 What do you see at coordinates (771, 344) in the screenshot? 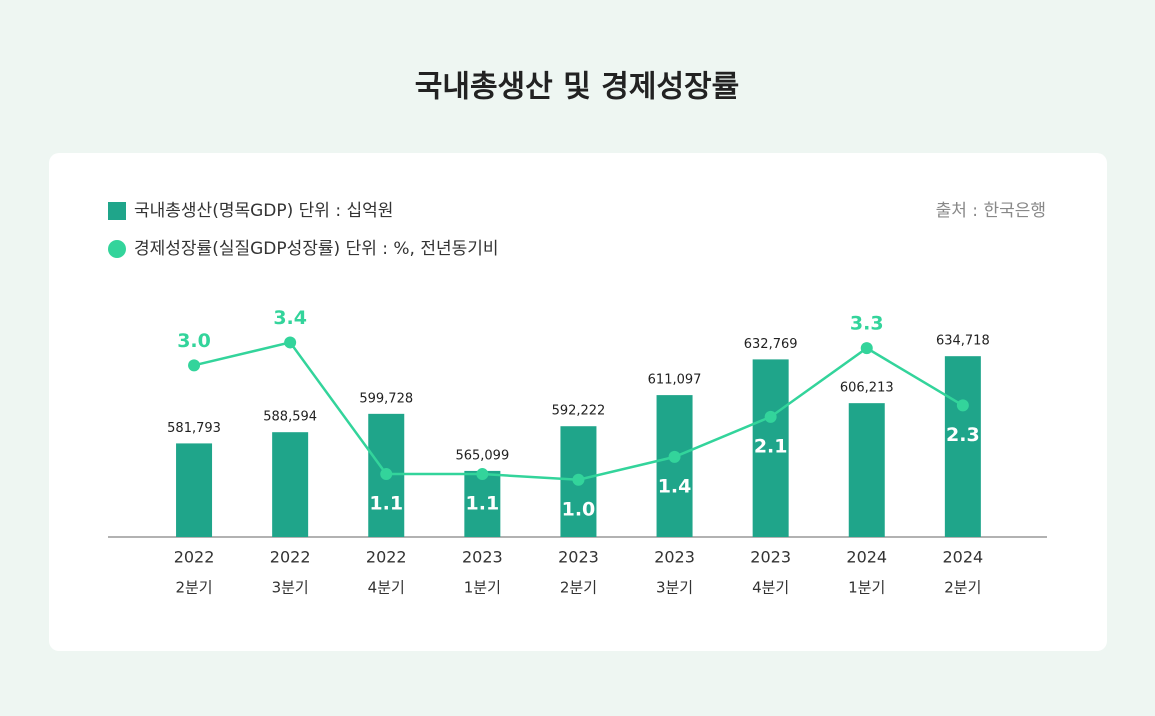
I see `bar-value-label: 632,769` at bounding box center [771, 344].